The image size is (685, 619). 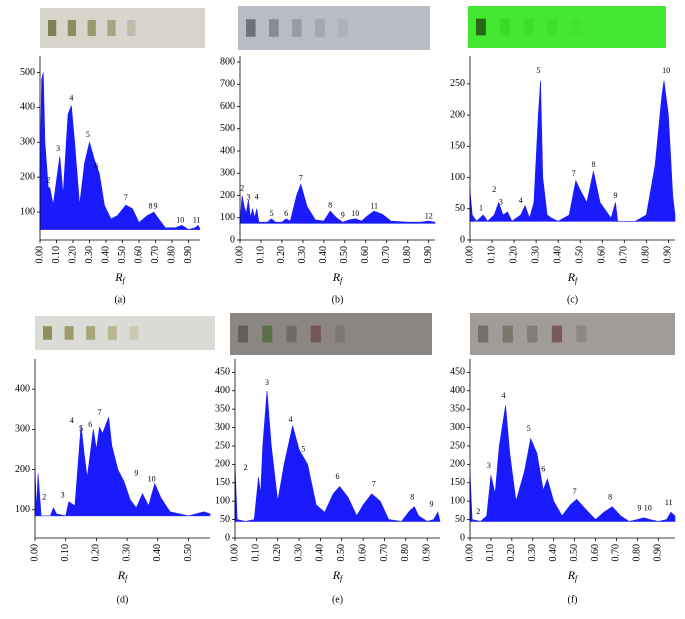 What do you see at coordinates (529, 428) in the screenshot?
I see `peak-label: 5` at bounding box center [529, 428].